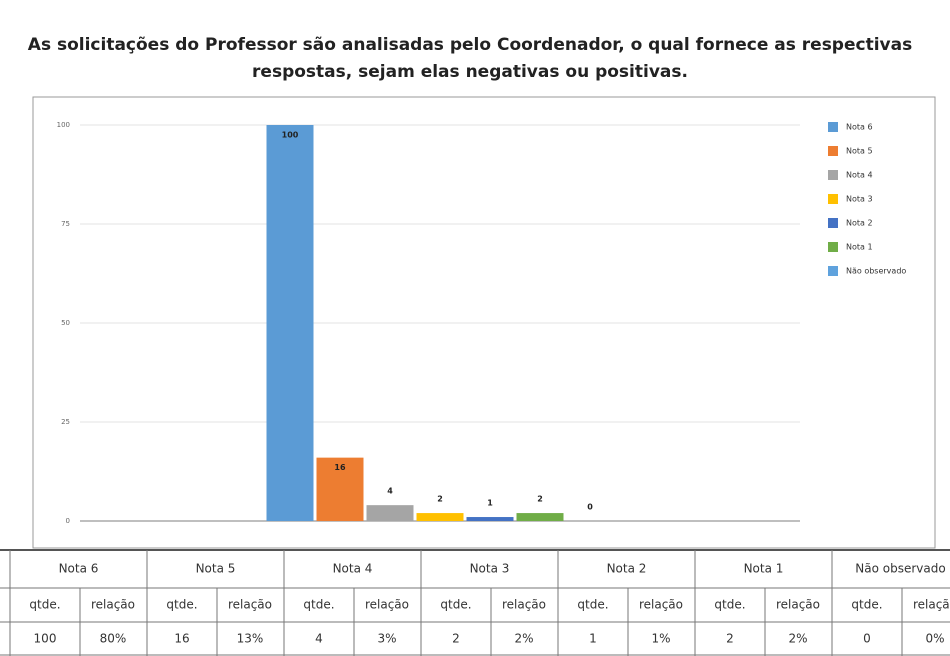 Image resolution: width=950 pixels, height=656 pixels. I want to click on legend-label: Nota 1, so click(859, 247).